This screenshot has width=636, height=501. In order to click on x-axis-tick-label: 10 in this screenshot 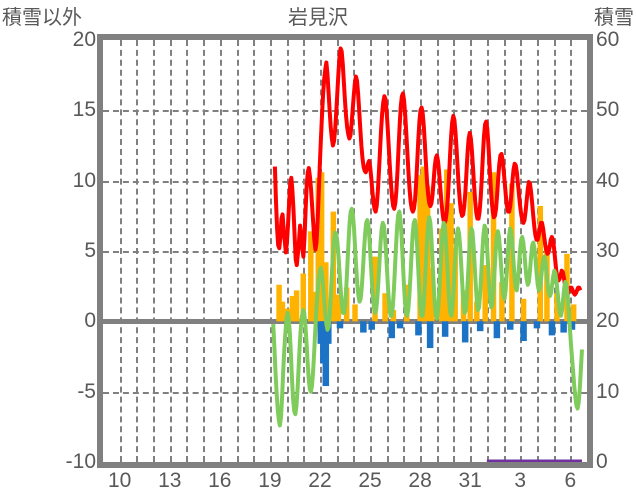, I will do `click(120, 480)`.